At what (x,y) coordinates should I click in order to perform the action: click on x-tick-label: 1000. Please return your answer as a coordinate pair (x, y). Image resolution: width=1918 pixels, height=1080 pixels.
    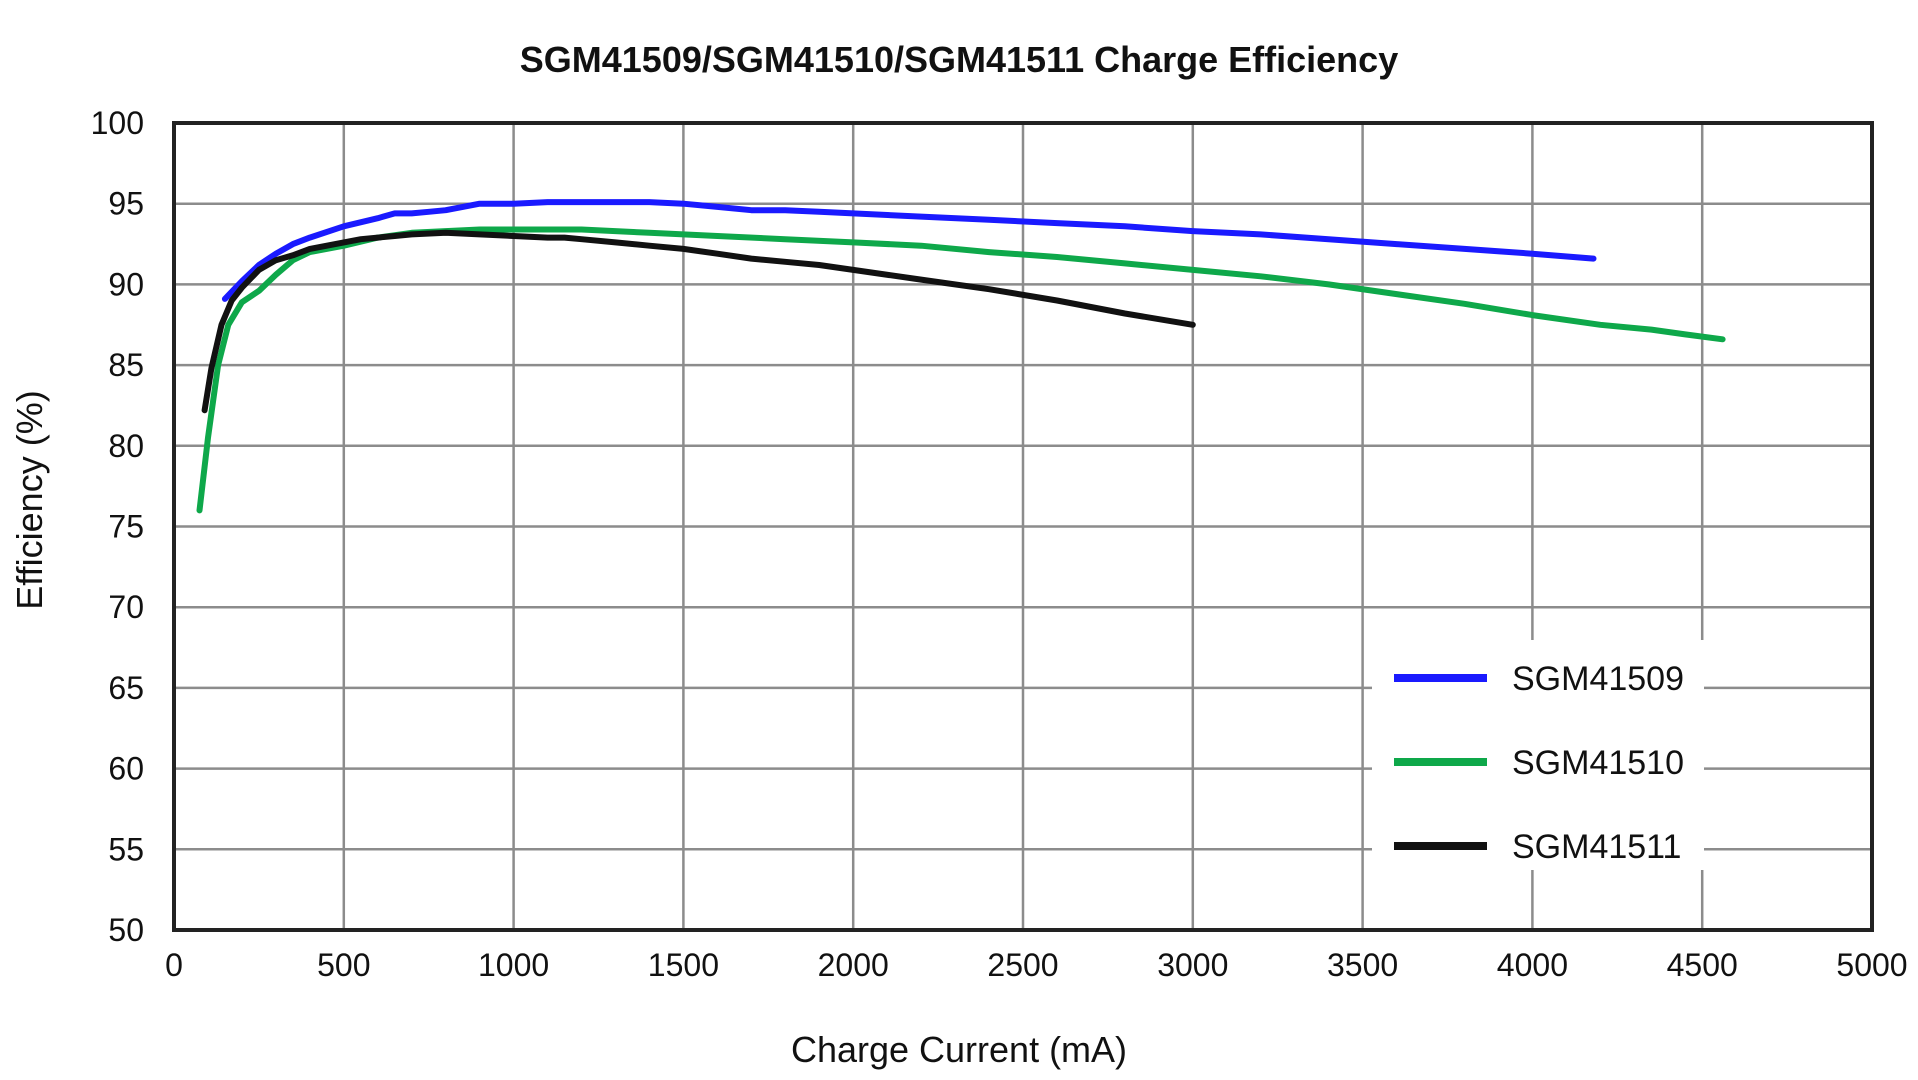
    Looking at the image, I should click on (513, 965).